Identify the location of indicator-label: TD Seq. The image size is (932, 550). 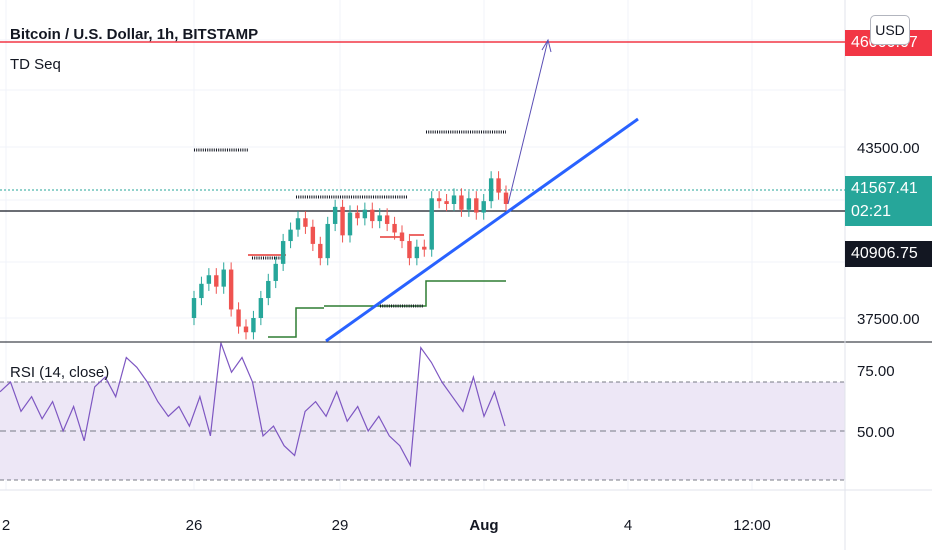
(35, 64).